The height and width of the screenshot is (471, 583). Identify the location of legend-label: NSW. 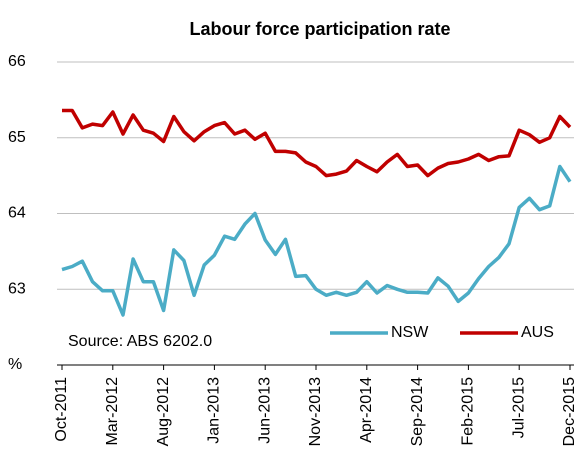
(410, 332).